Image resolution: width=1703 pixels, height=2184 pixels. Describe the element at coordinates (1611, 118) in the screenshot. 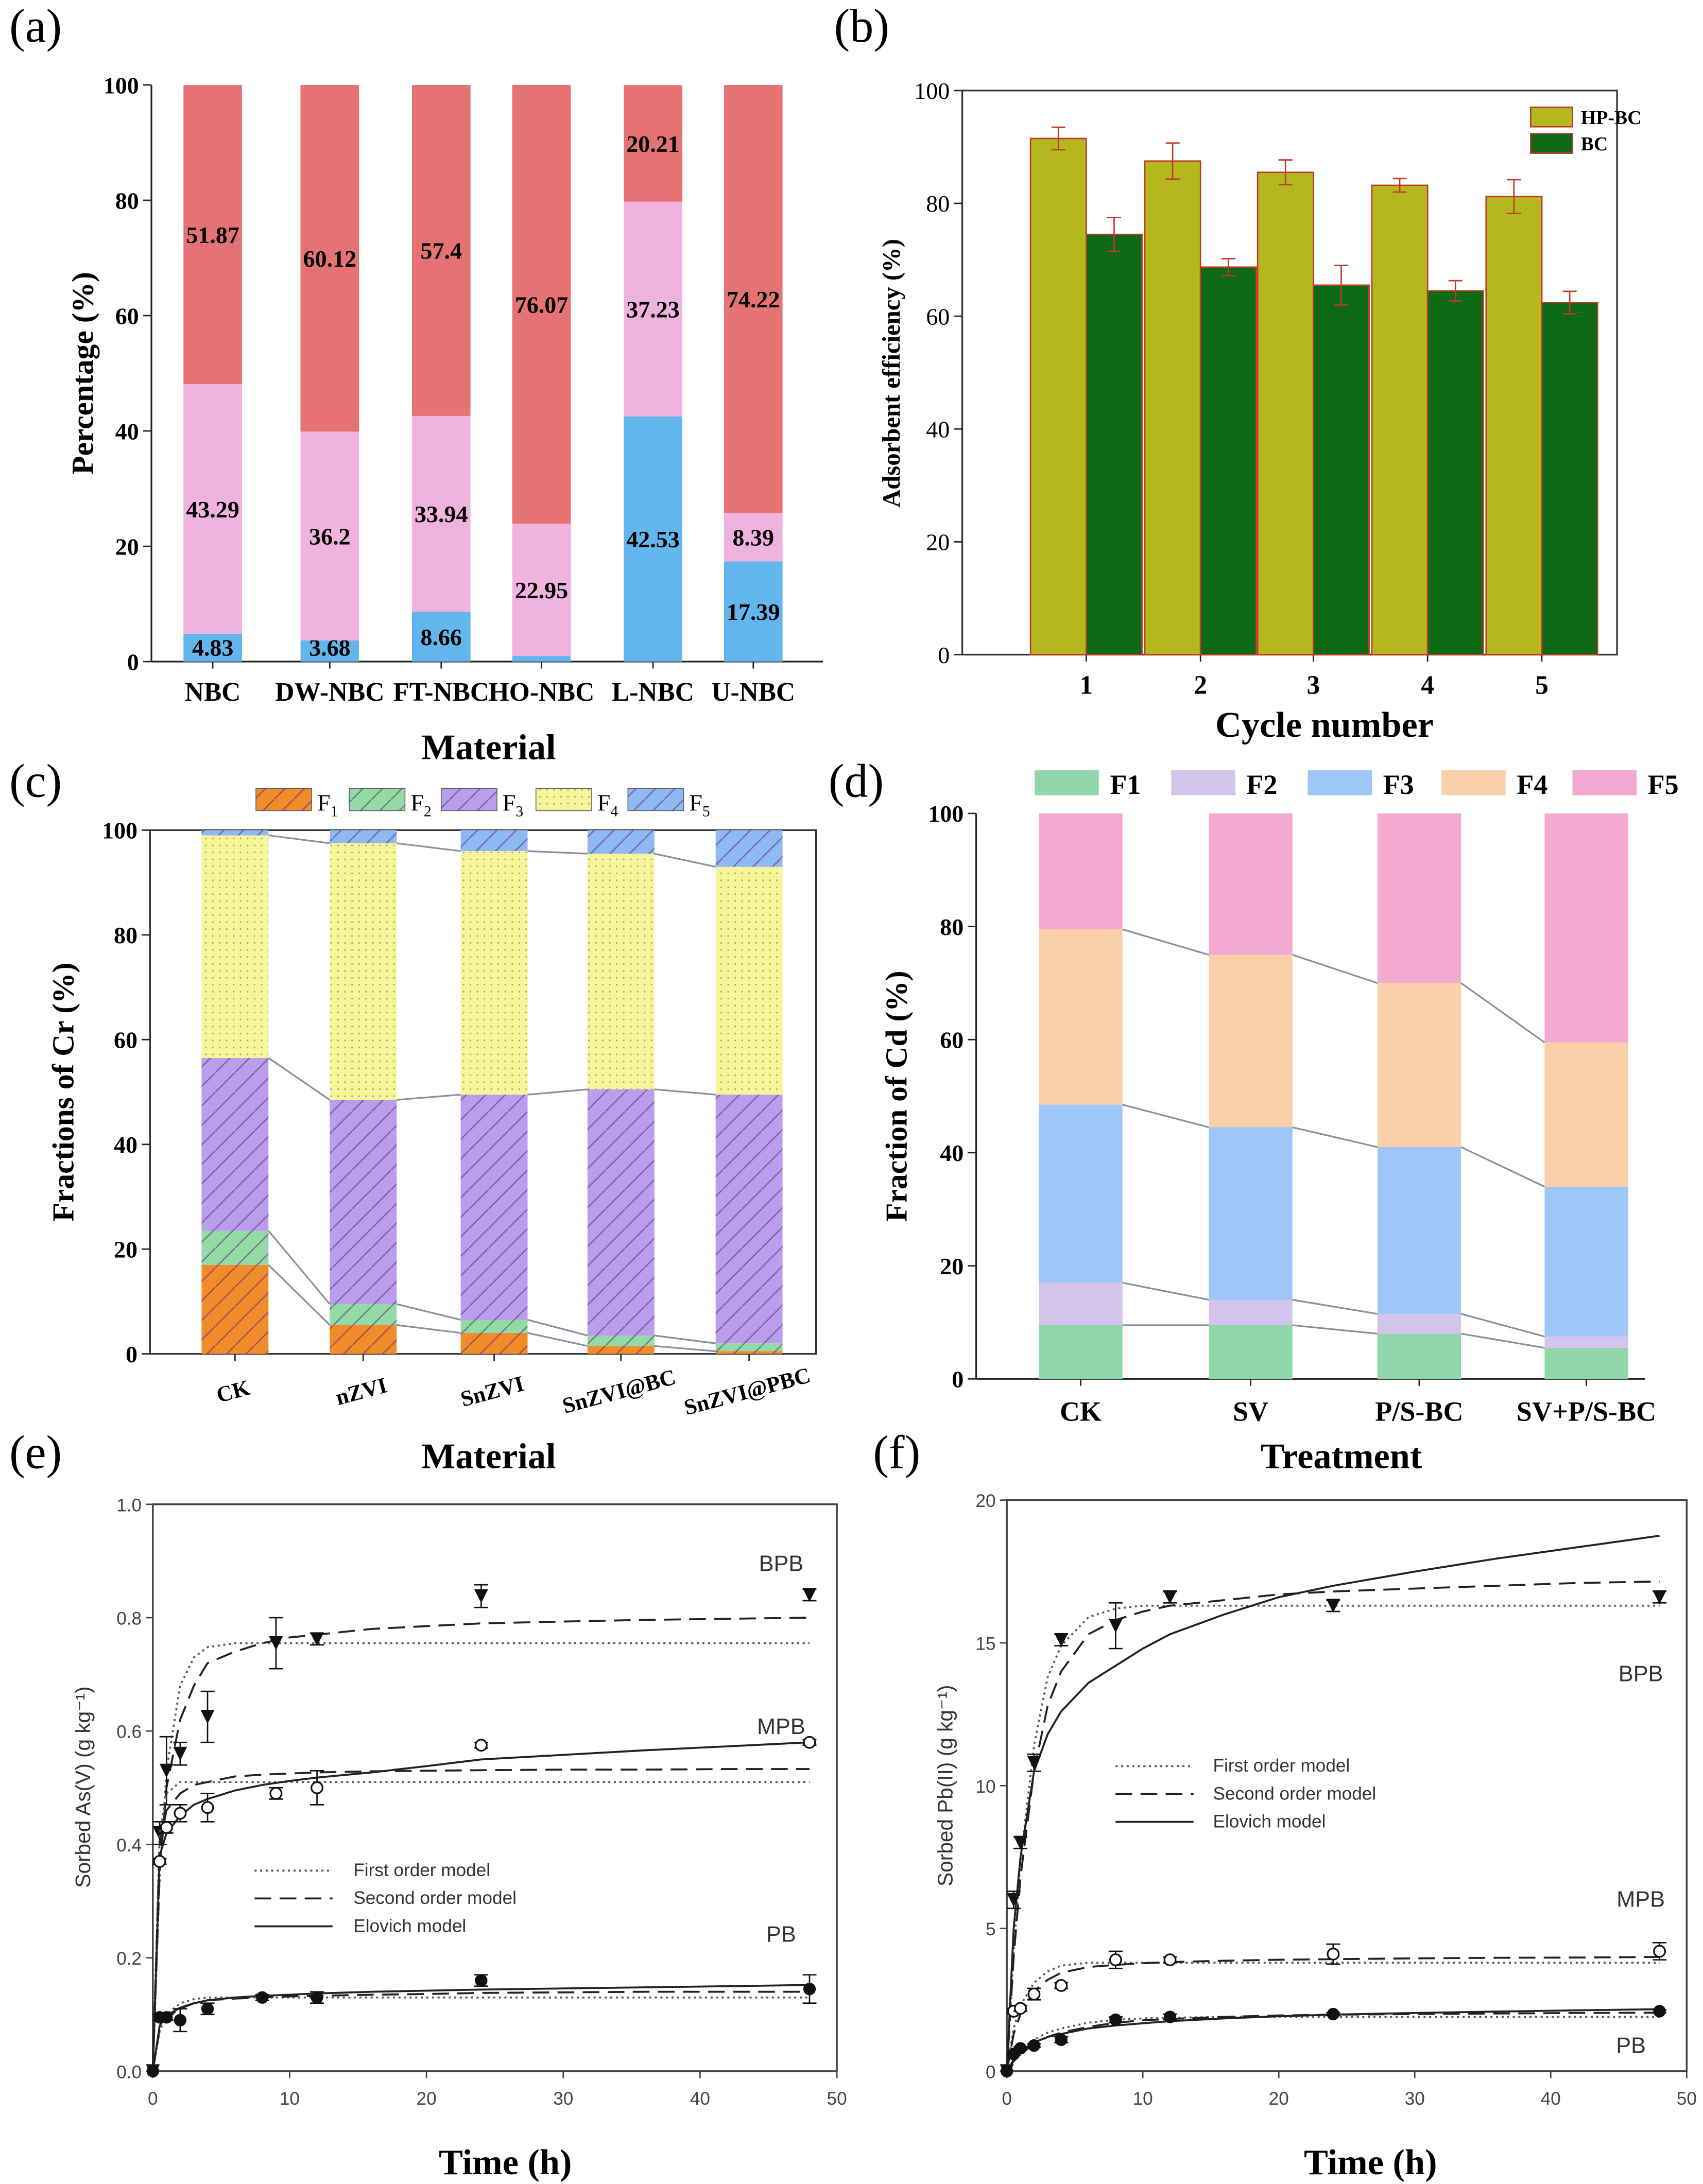

I see `legend-label: HP-BC` at that location.